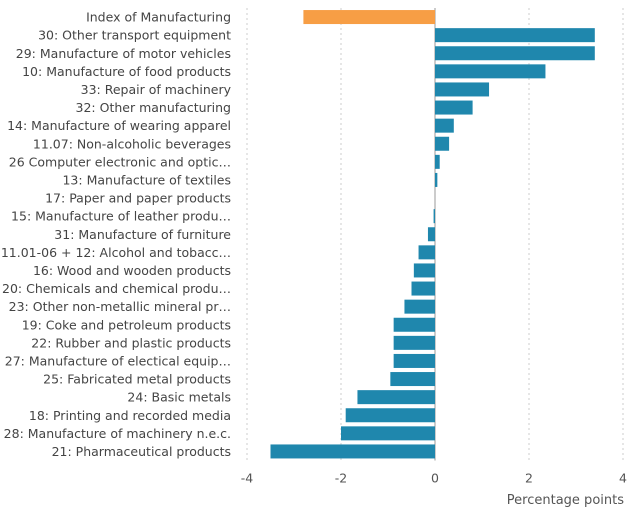  Describe the element at coordinates (142, 234) in the screenshot. I see `category-label: 31: Manufacture of furniture` at that location.